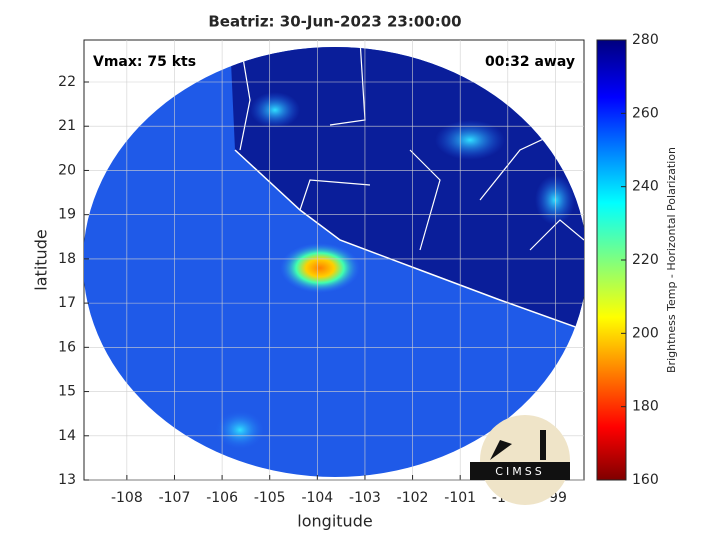 Image resolution: width=720 pixels, height=544 pixels. Describe the element at coordinates (67, 347) in the screenshot. I see `y-tick-label: 16` at that location.